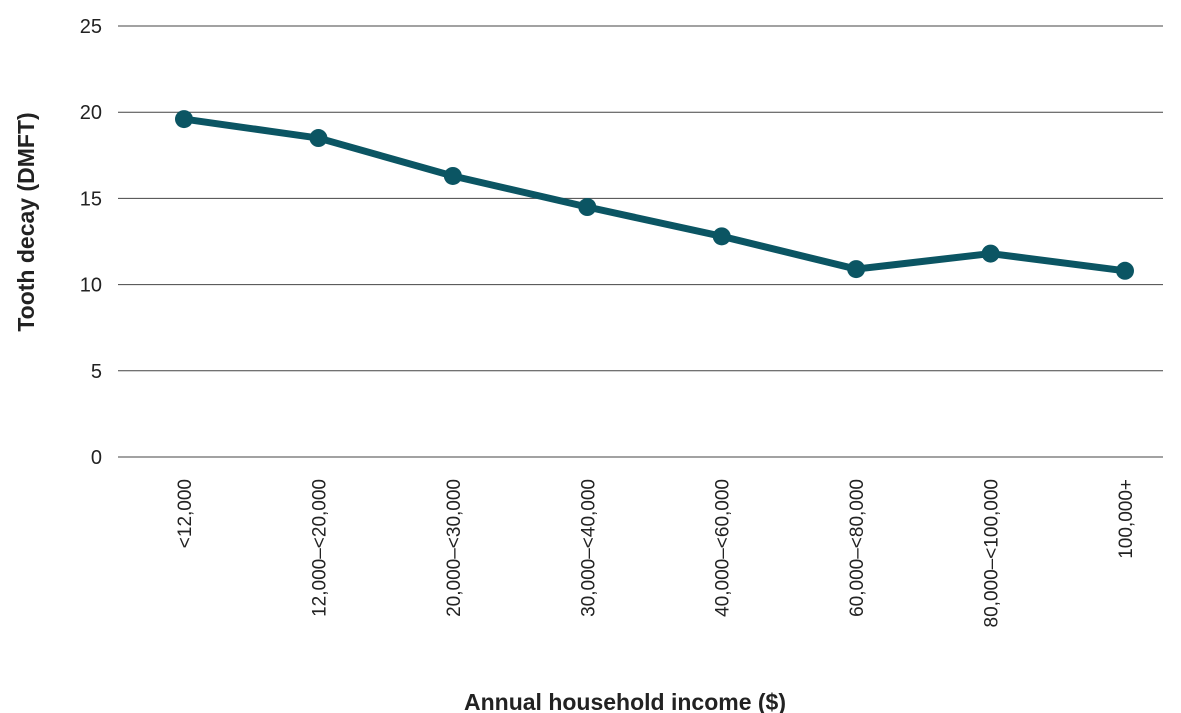  What do you see at coordinates (185, 513) in the screenshot?
I see `x-tick-label: <12,000` at bounding box center [185, 513].